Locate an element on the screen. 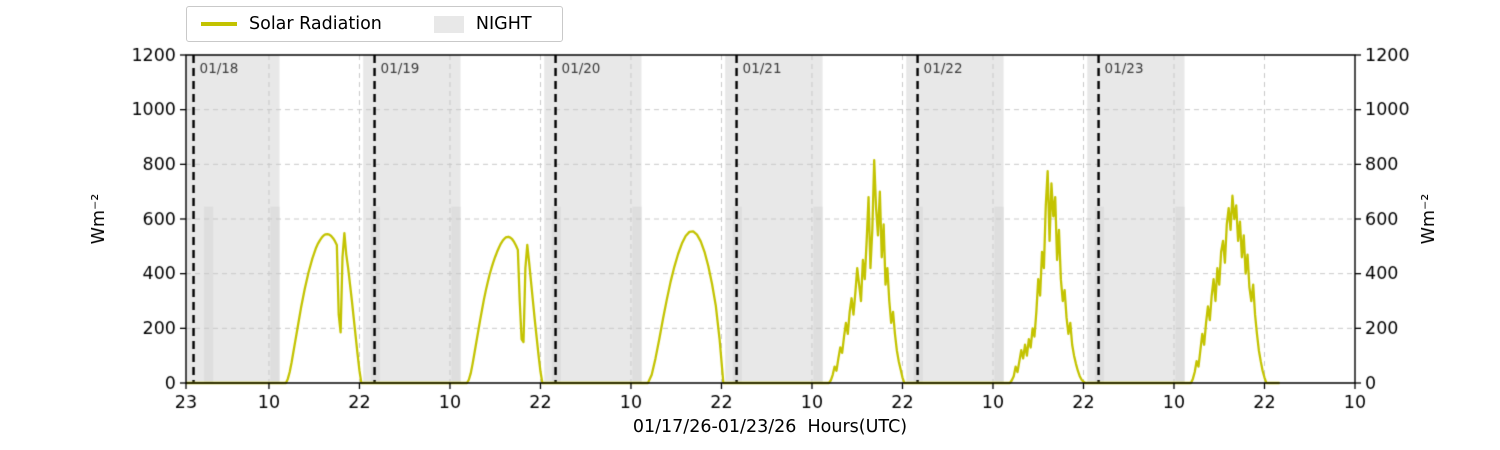  legend-item-night: NIGHT is located at coordinates (482, 24).